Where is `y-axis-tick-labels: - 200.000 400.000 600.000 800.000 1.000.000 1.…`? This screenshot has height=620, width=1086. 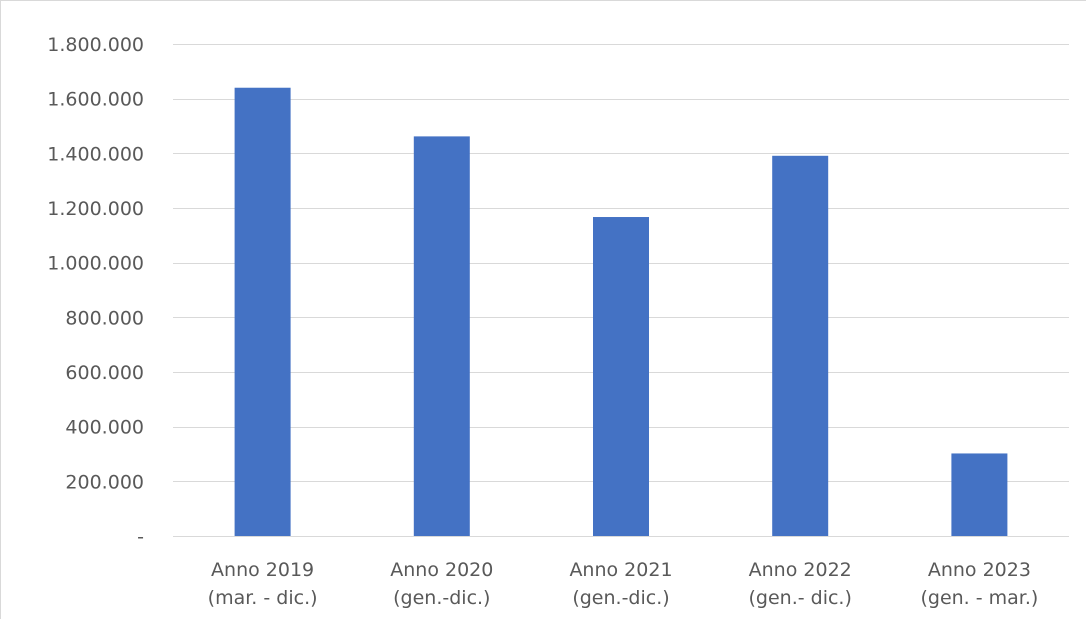
y-axis-tick-labels: - 200.000 400.000 600.000 800.000 1.000.000 1.… is located at coordinates (95, 291).